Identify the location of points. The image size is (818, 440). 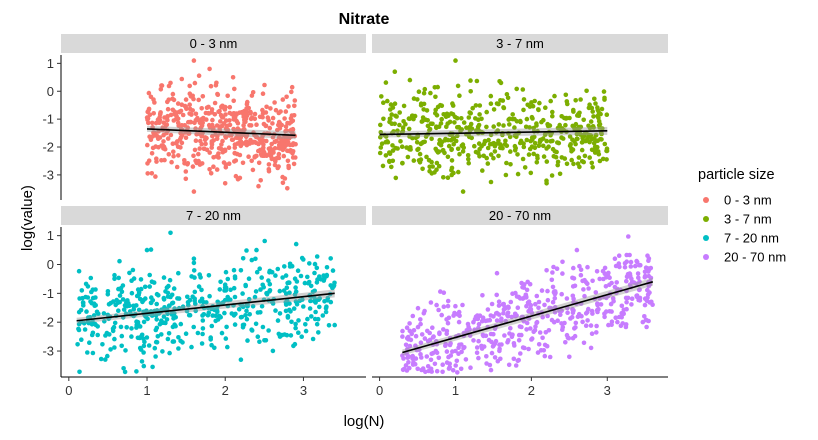
(493, 126).